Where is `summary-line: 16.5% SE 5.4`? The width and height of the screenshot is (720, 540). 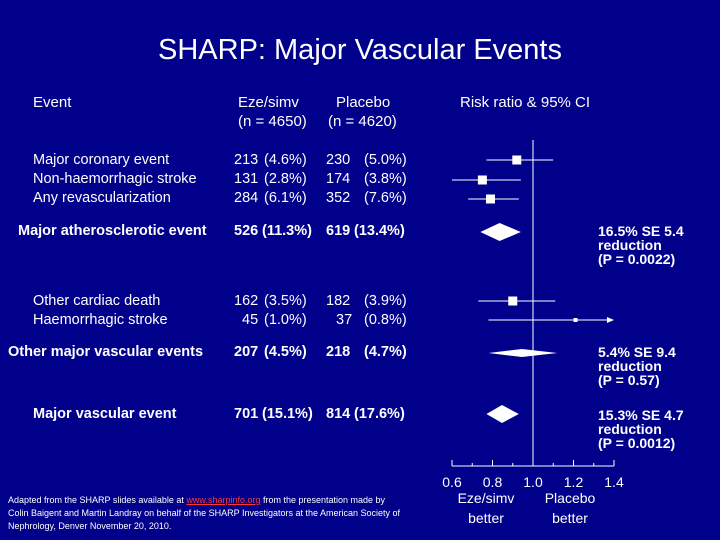
summary-line: 16.5% SE 5.4 is located at coordinates (641, 231).